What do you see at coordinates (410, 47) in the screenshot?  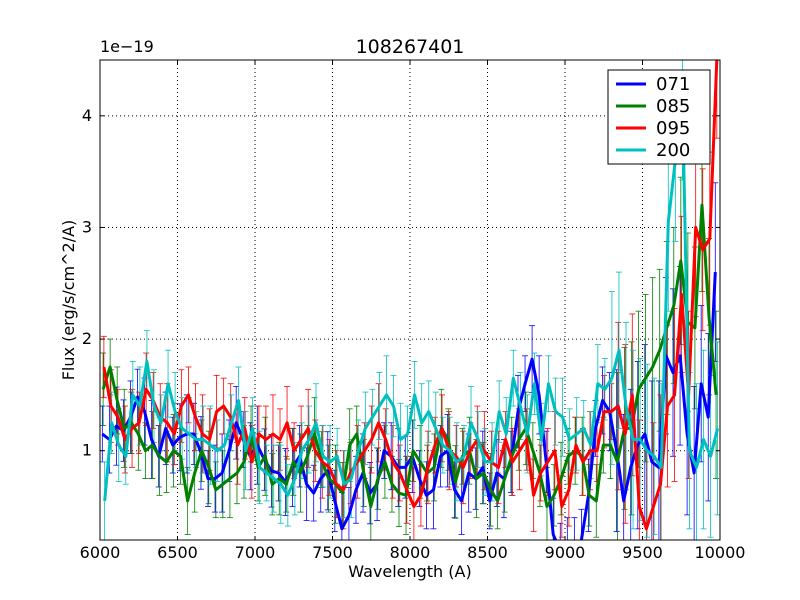 I see `chart-title: 108267401` at bounding box center [410, 47].